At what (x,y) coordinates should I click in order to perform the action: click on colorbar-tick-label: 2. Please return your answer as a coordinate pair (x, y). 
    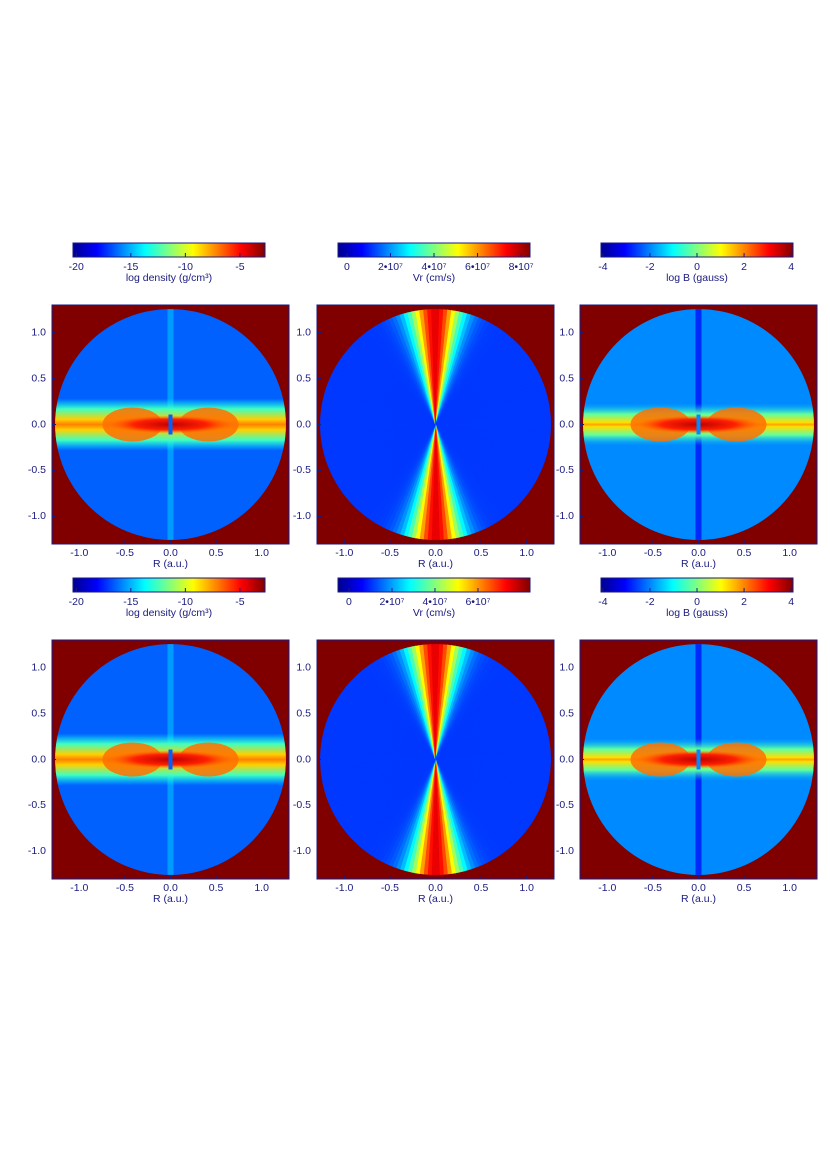
    Looking at the image, I should click on (744, 602).